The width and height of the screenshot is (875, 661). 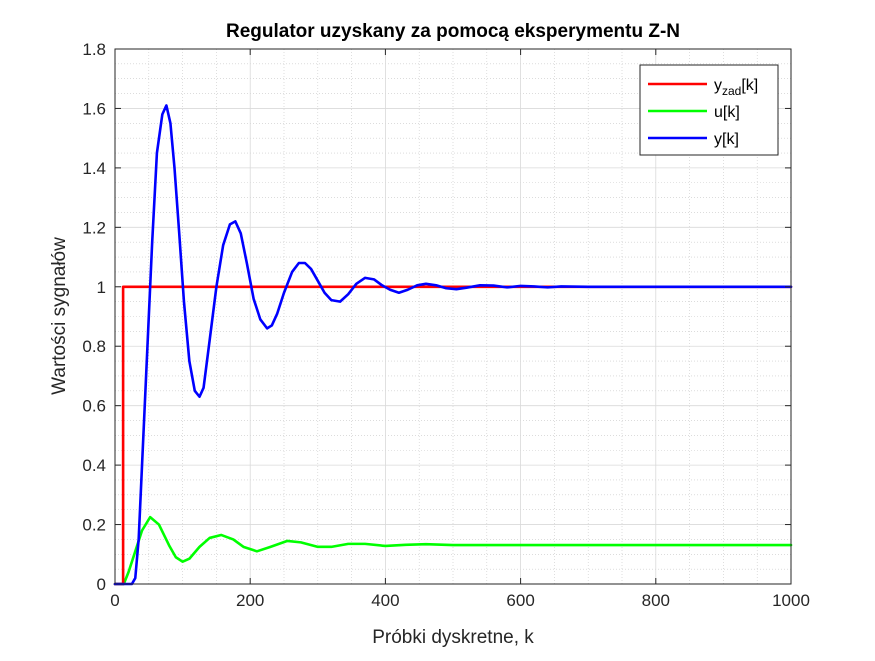 What do you see at coordinates (59, 316) in the screenshot?
I see `y-axis-label: Wartości sygnałów` at bounding box center [59, 316].